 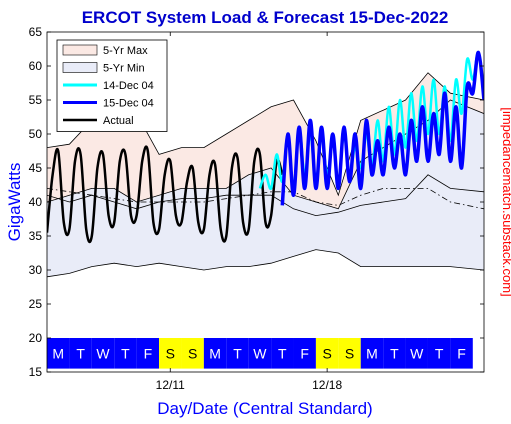 I want to click on y-tick-label: 15, so click(x=36, y=372).